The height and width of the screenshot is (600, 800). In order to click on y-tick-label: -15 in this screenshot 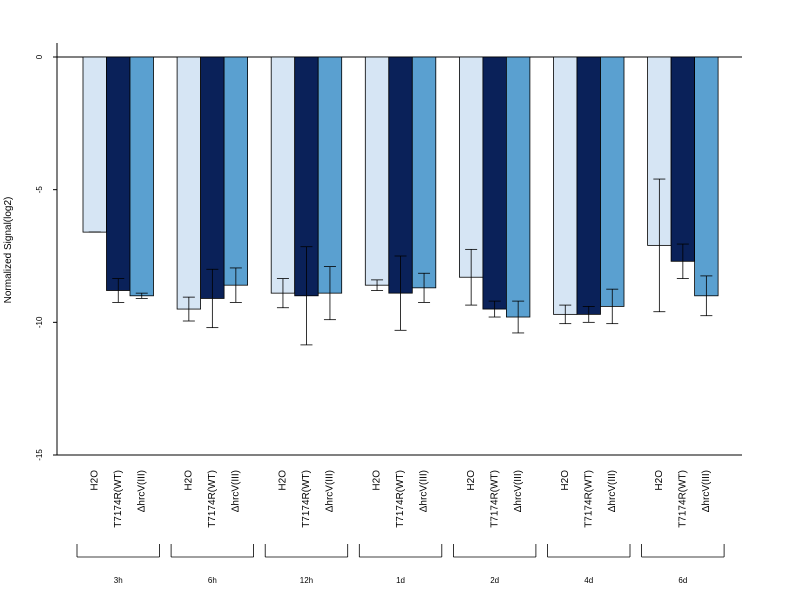, I will do `click(39, 455)`.